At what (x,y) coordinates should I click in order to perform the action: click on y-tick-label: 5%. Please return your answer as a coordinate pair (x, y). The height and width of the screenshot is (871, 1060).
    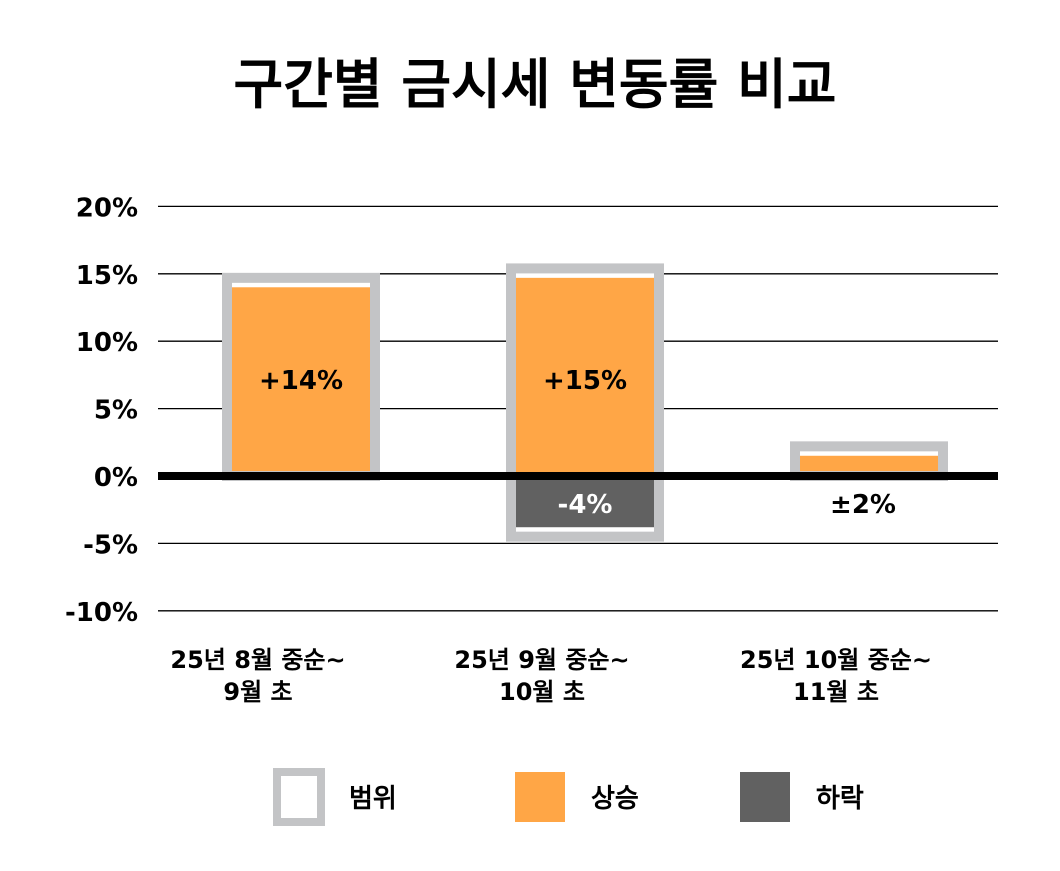
    Looking at the image, I should click on (116, 411).